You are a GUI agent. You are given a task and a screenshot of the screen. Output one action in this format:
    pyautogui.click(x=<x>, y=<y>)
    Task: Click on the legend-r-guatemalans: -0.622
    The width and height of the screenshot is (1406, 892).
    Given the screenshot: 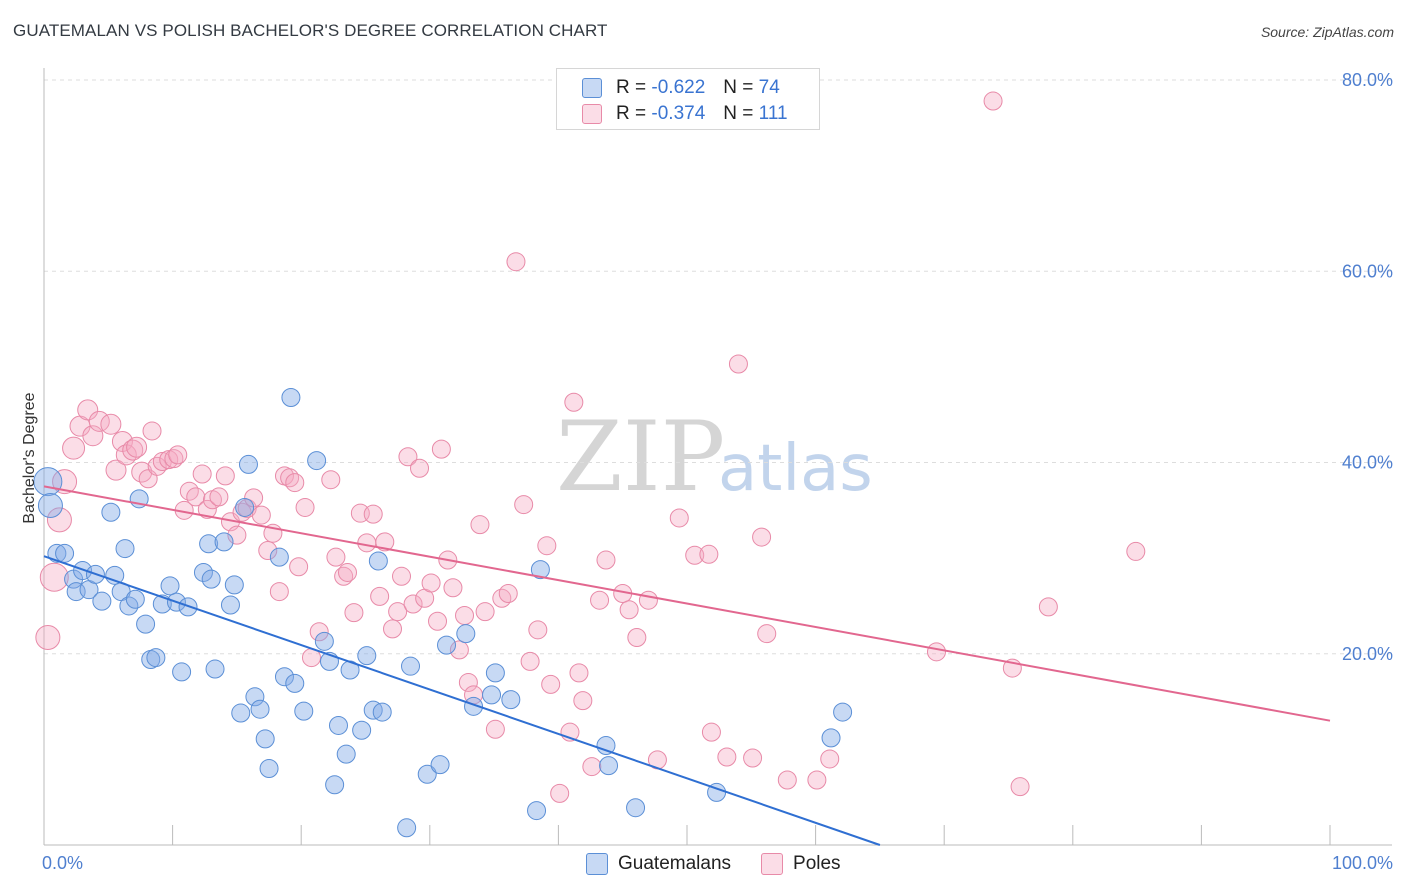 What is the action you would take?
    pyautogui.click(x=678, y=87)
    